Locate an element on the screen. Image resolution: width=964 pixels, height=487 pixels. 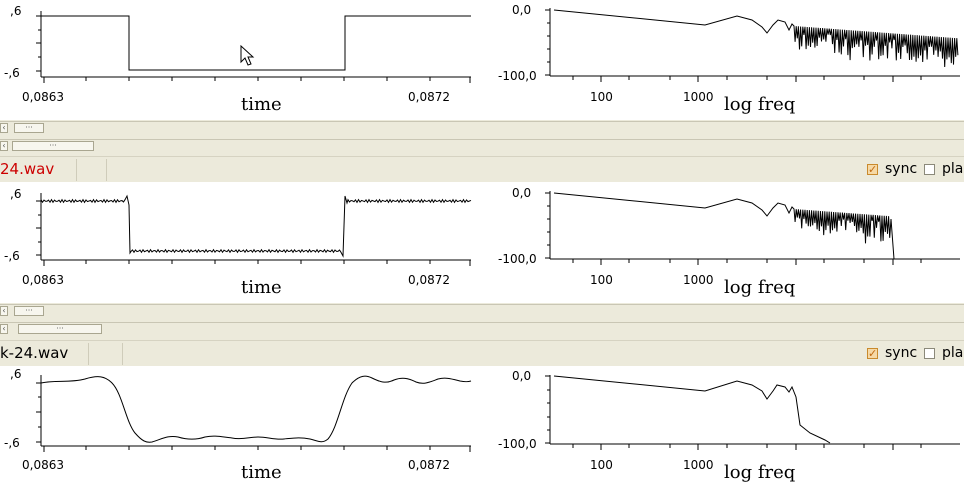
track-header-2: 24.wav ✓ sync pla is located at coordinates (482, 169).